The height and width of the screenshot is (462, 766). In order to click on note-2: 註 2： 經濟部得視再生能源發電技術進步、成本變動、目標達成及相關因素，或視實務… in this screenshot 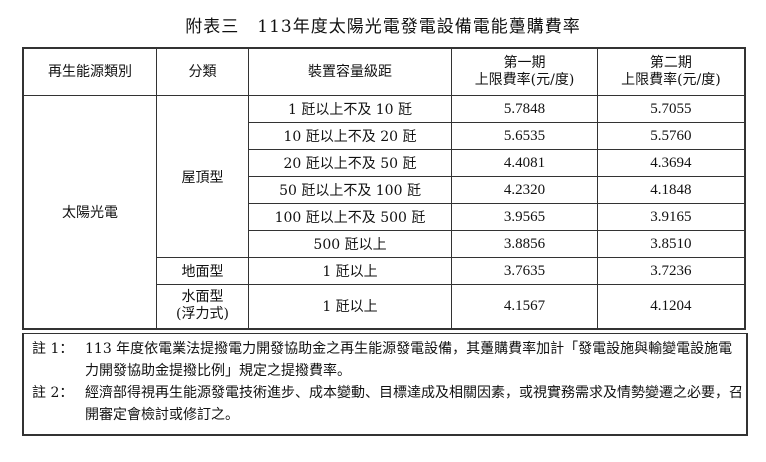, I will do `click(389, 404)`.